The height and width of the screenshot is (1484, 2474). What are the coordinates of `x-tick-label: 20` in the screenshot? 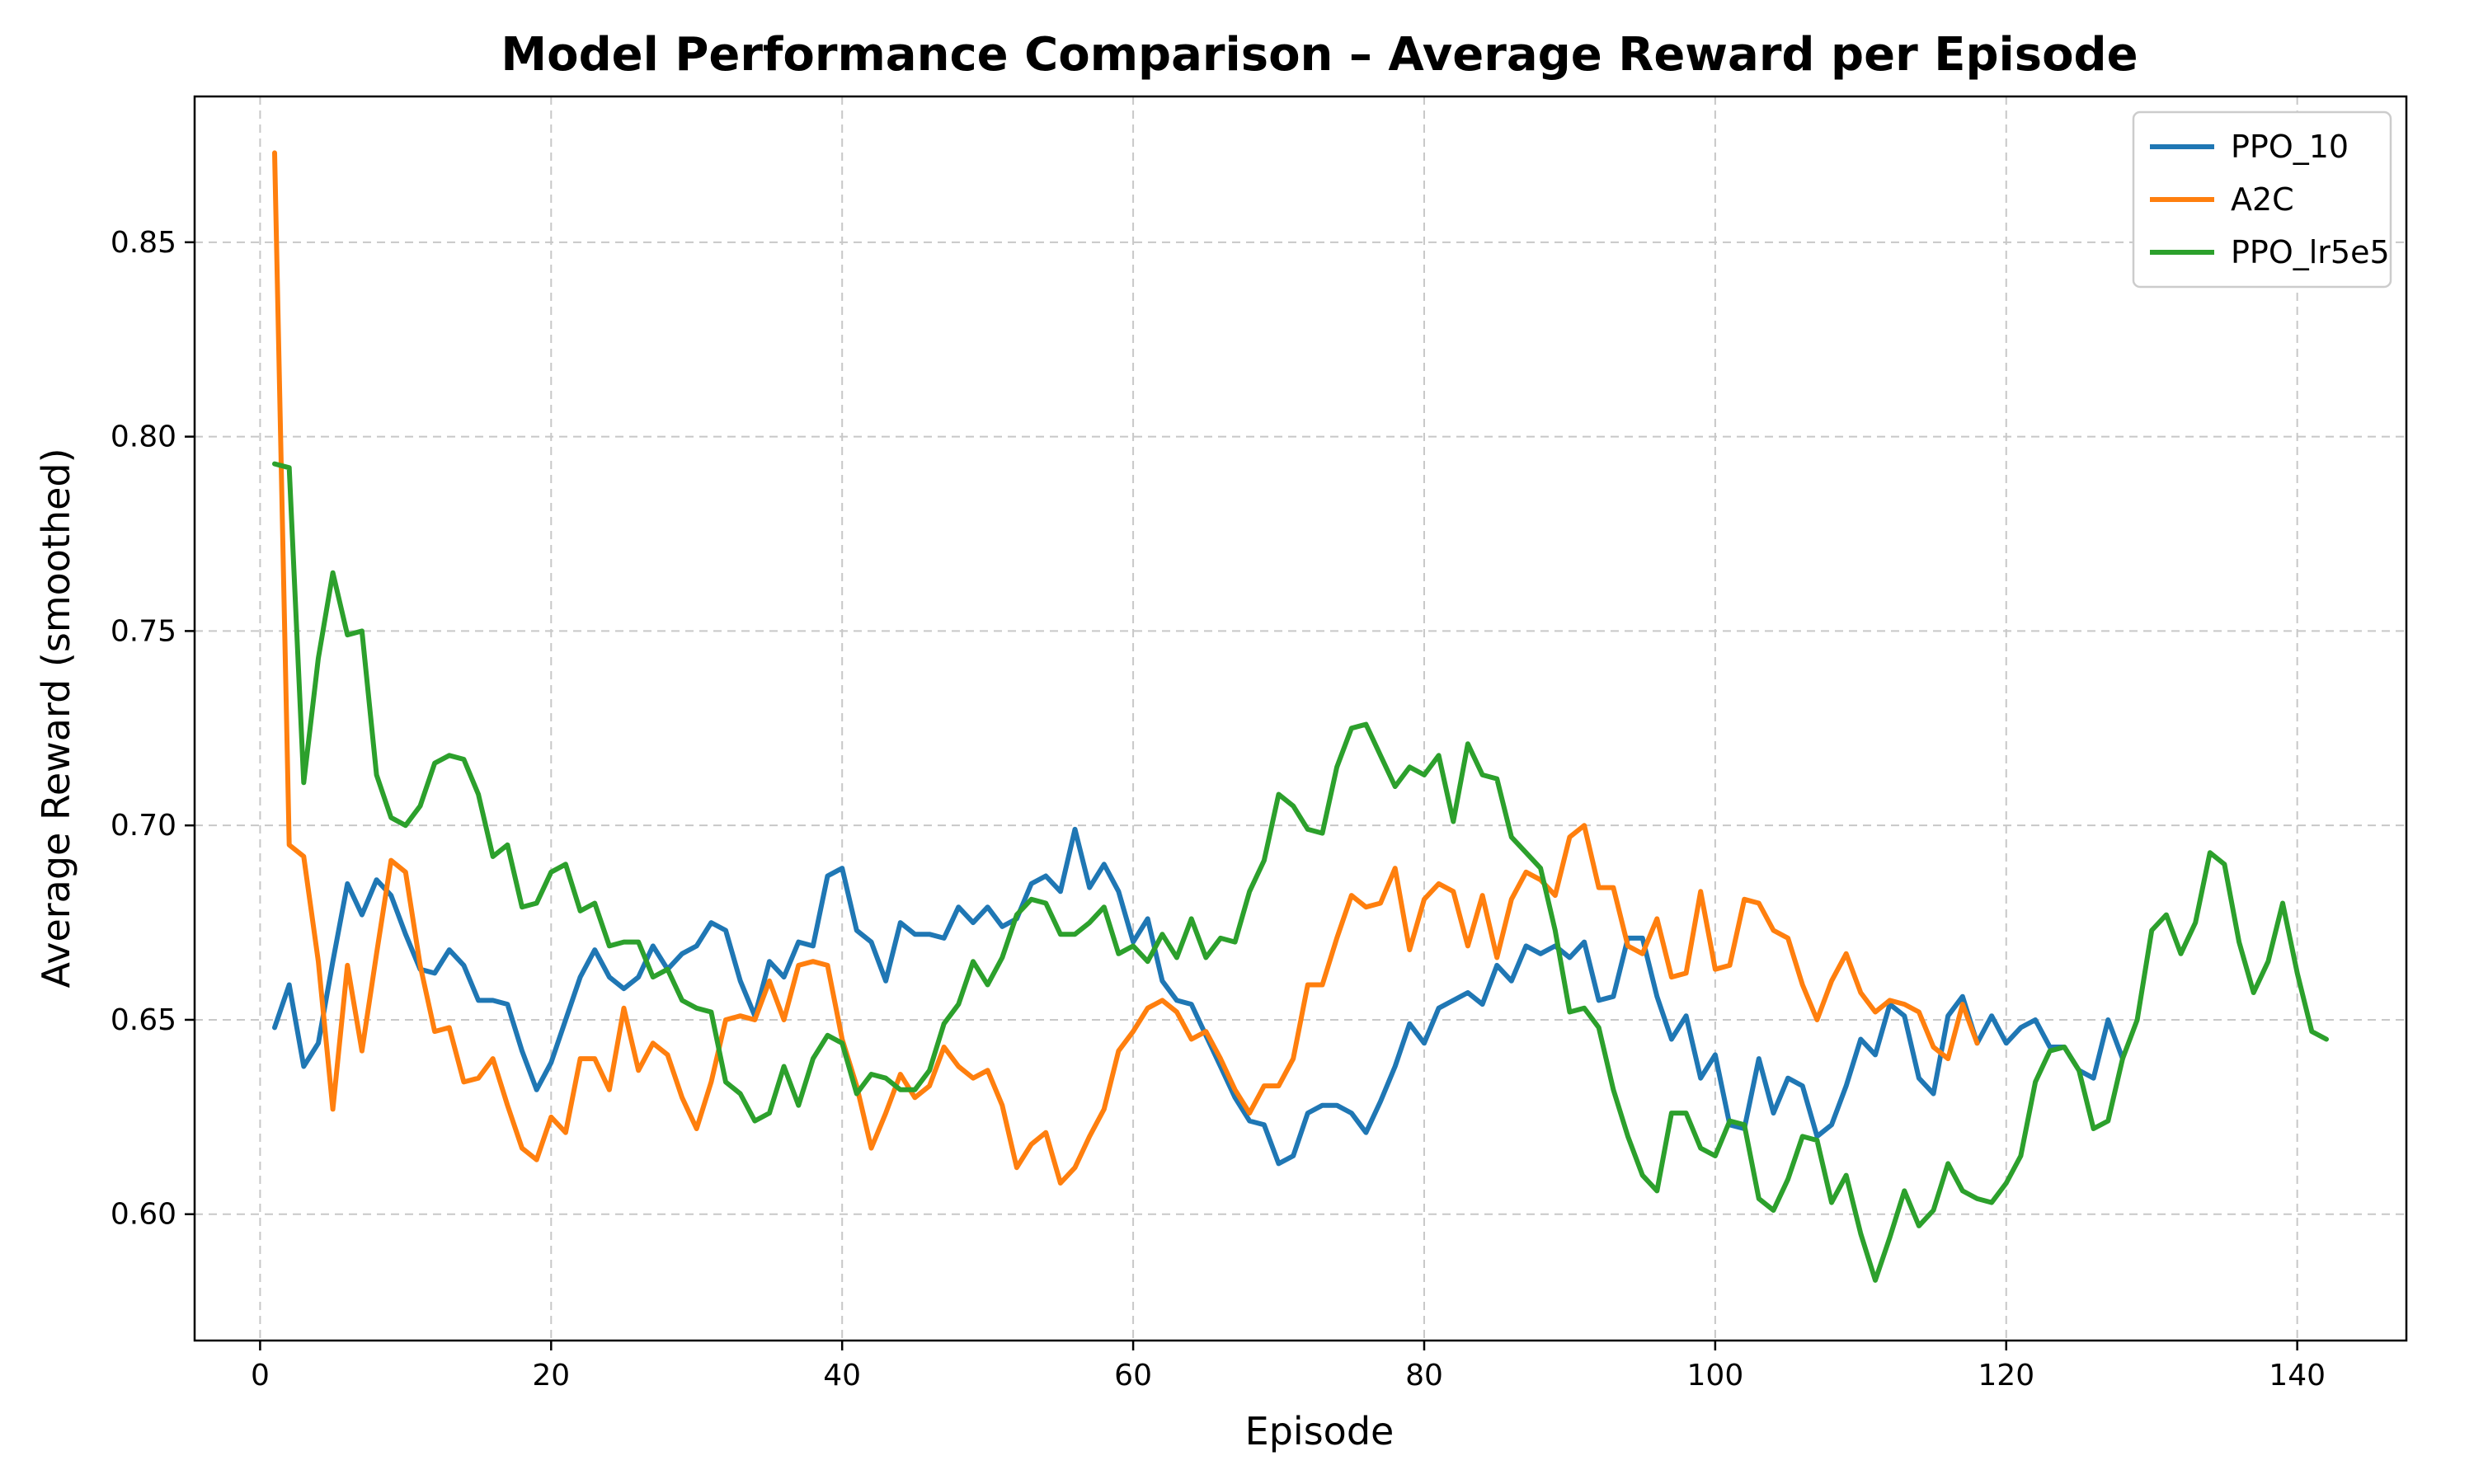 It's located at (551, 1375).